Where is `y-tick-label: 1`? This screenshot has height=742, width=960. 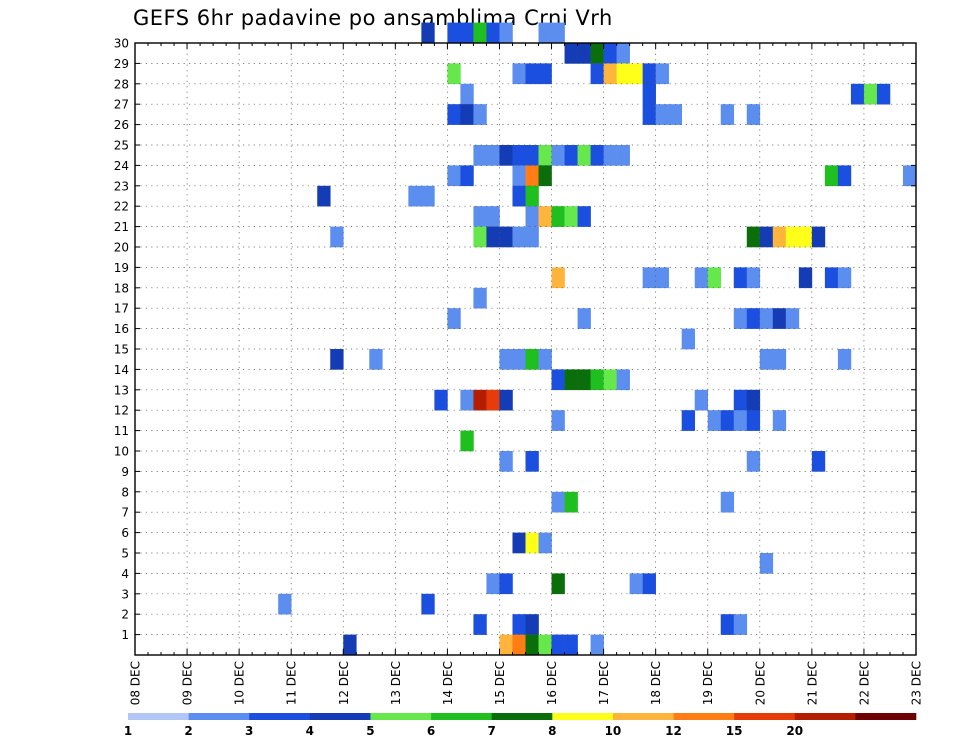 y-tick-label: 1 is located at coordinates (125, 635).